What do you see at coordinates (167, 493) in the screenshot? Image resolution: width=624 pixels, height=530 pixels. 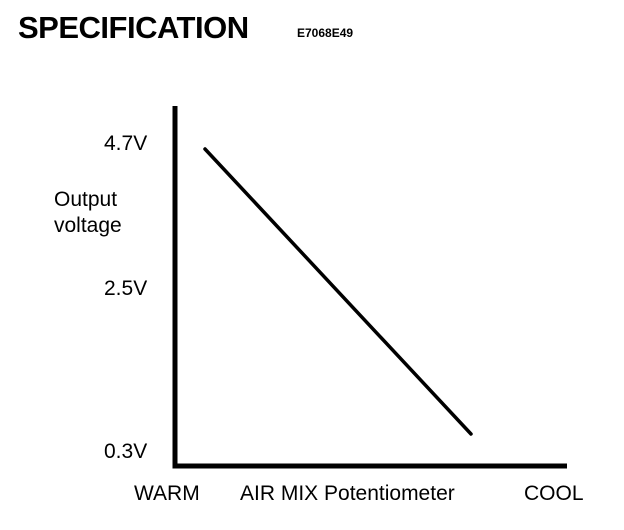 I see `x-tick-label-warm: WARM` at bounding box center [167, 493].